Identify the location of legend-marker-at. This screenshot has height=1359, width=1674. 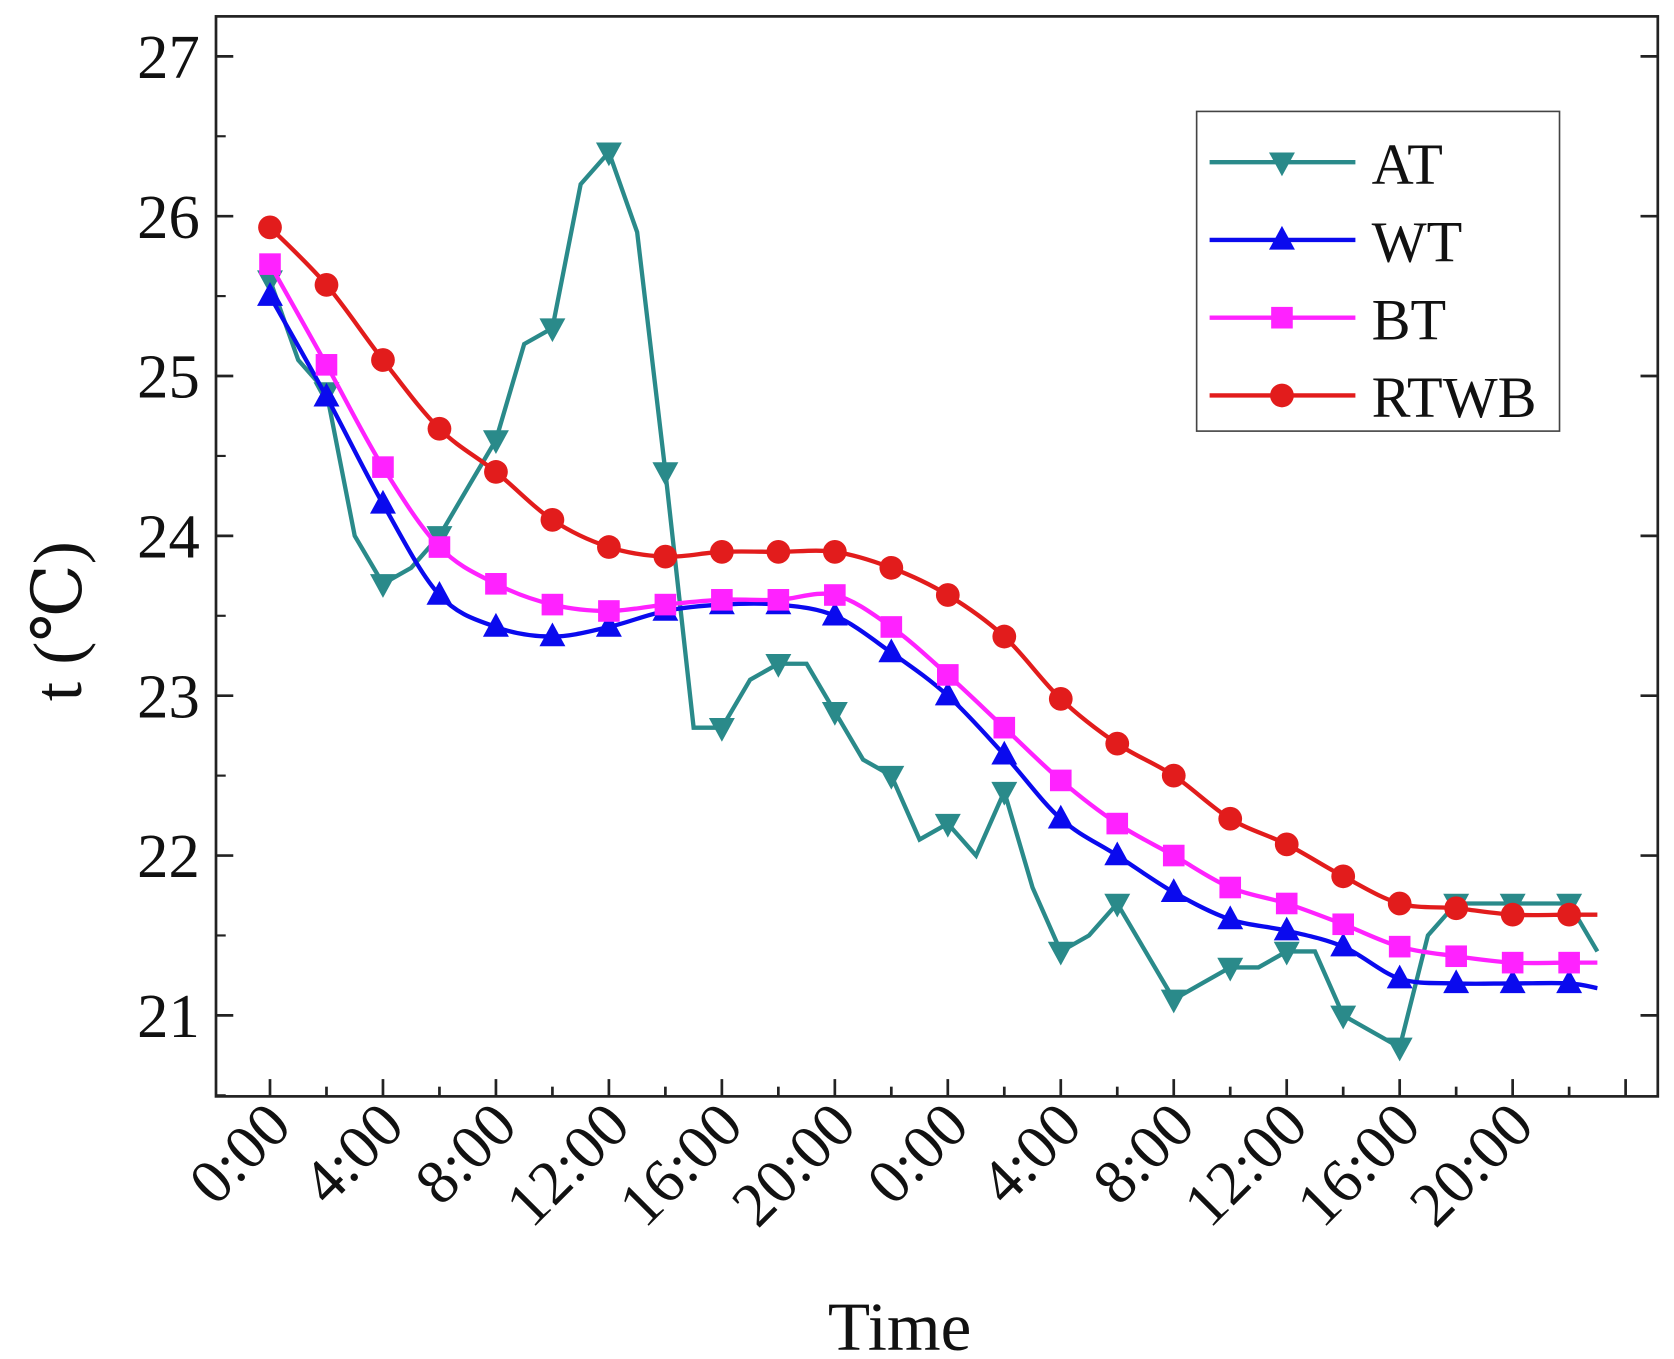
(1282, 164).